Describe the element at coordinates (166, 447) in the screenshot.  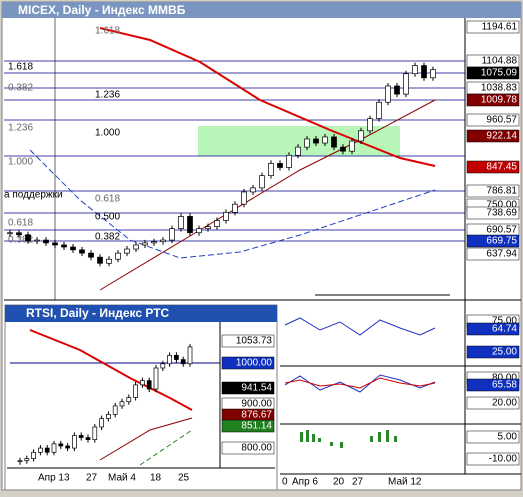
I see `rtsi-ma3` at that location.